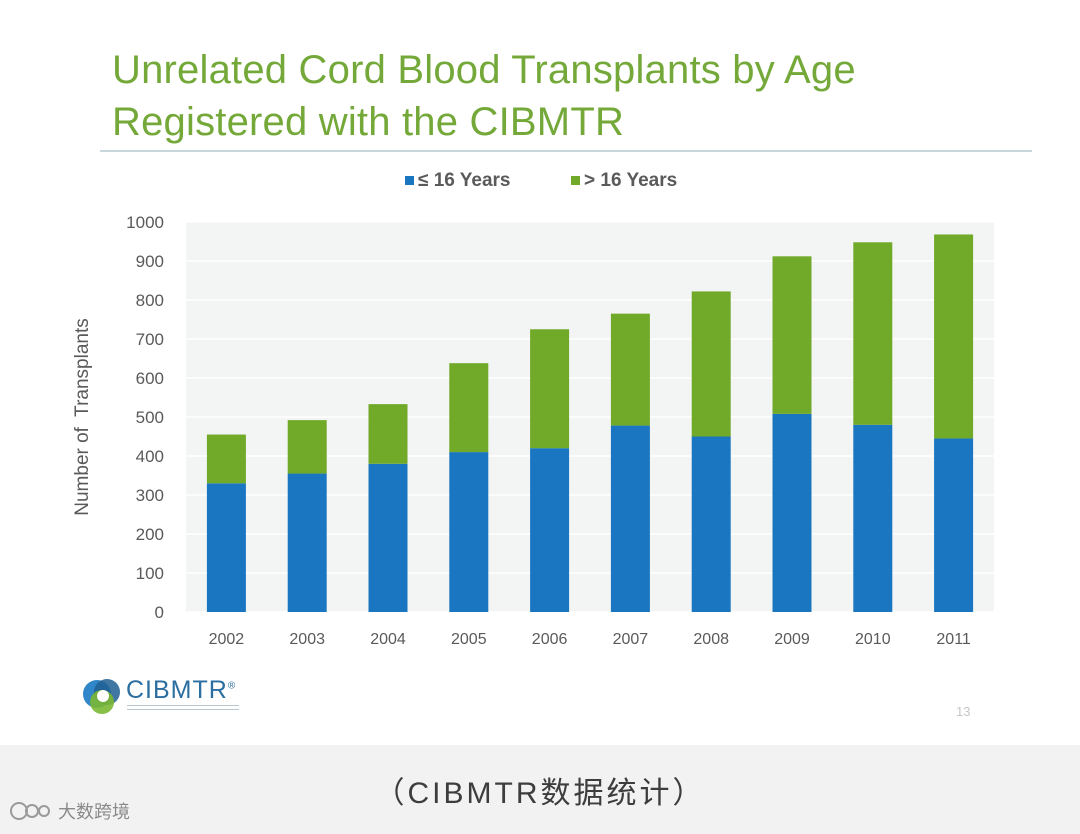 The height and width of the screenshot is (834, 1080). What do you see at coordinates (150, 339) in the screenshot?
I see `y-tick-label: 700` at bounding box center [150, 339].